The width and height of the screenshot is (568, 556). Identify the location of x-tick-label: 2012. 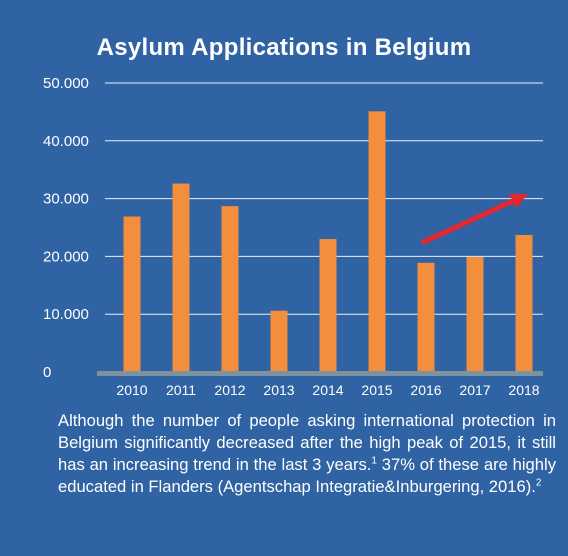
(229, 390).